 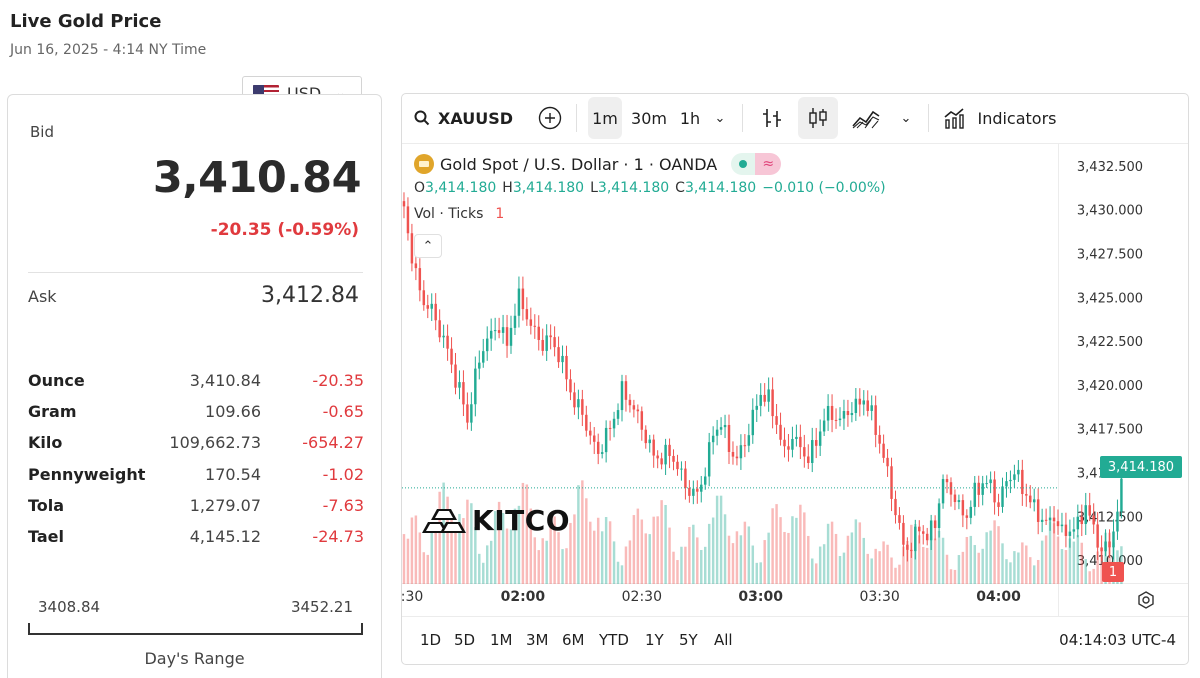 What do you see at coordinates (196, 380) in the screenshot?
I see `unit-row: Ounce 3,410.84 -20.35` at bounding box center [196, 380].